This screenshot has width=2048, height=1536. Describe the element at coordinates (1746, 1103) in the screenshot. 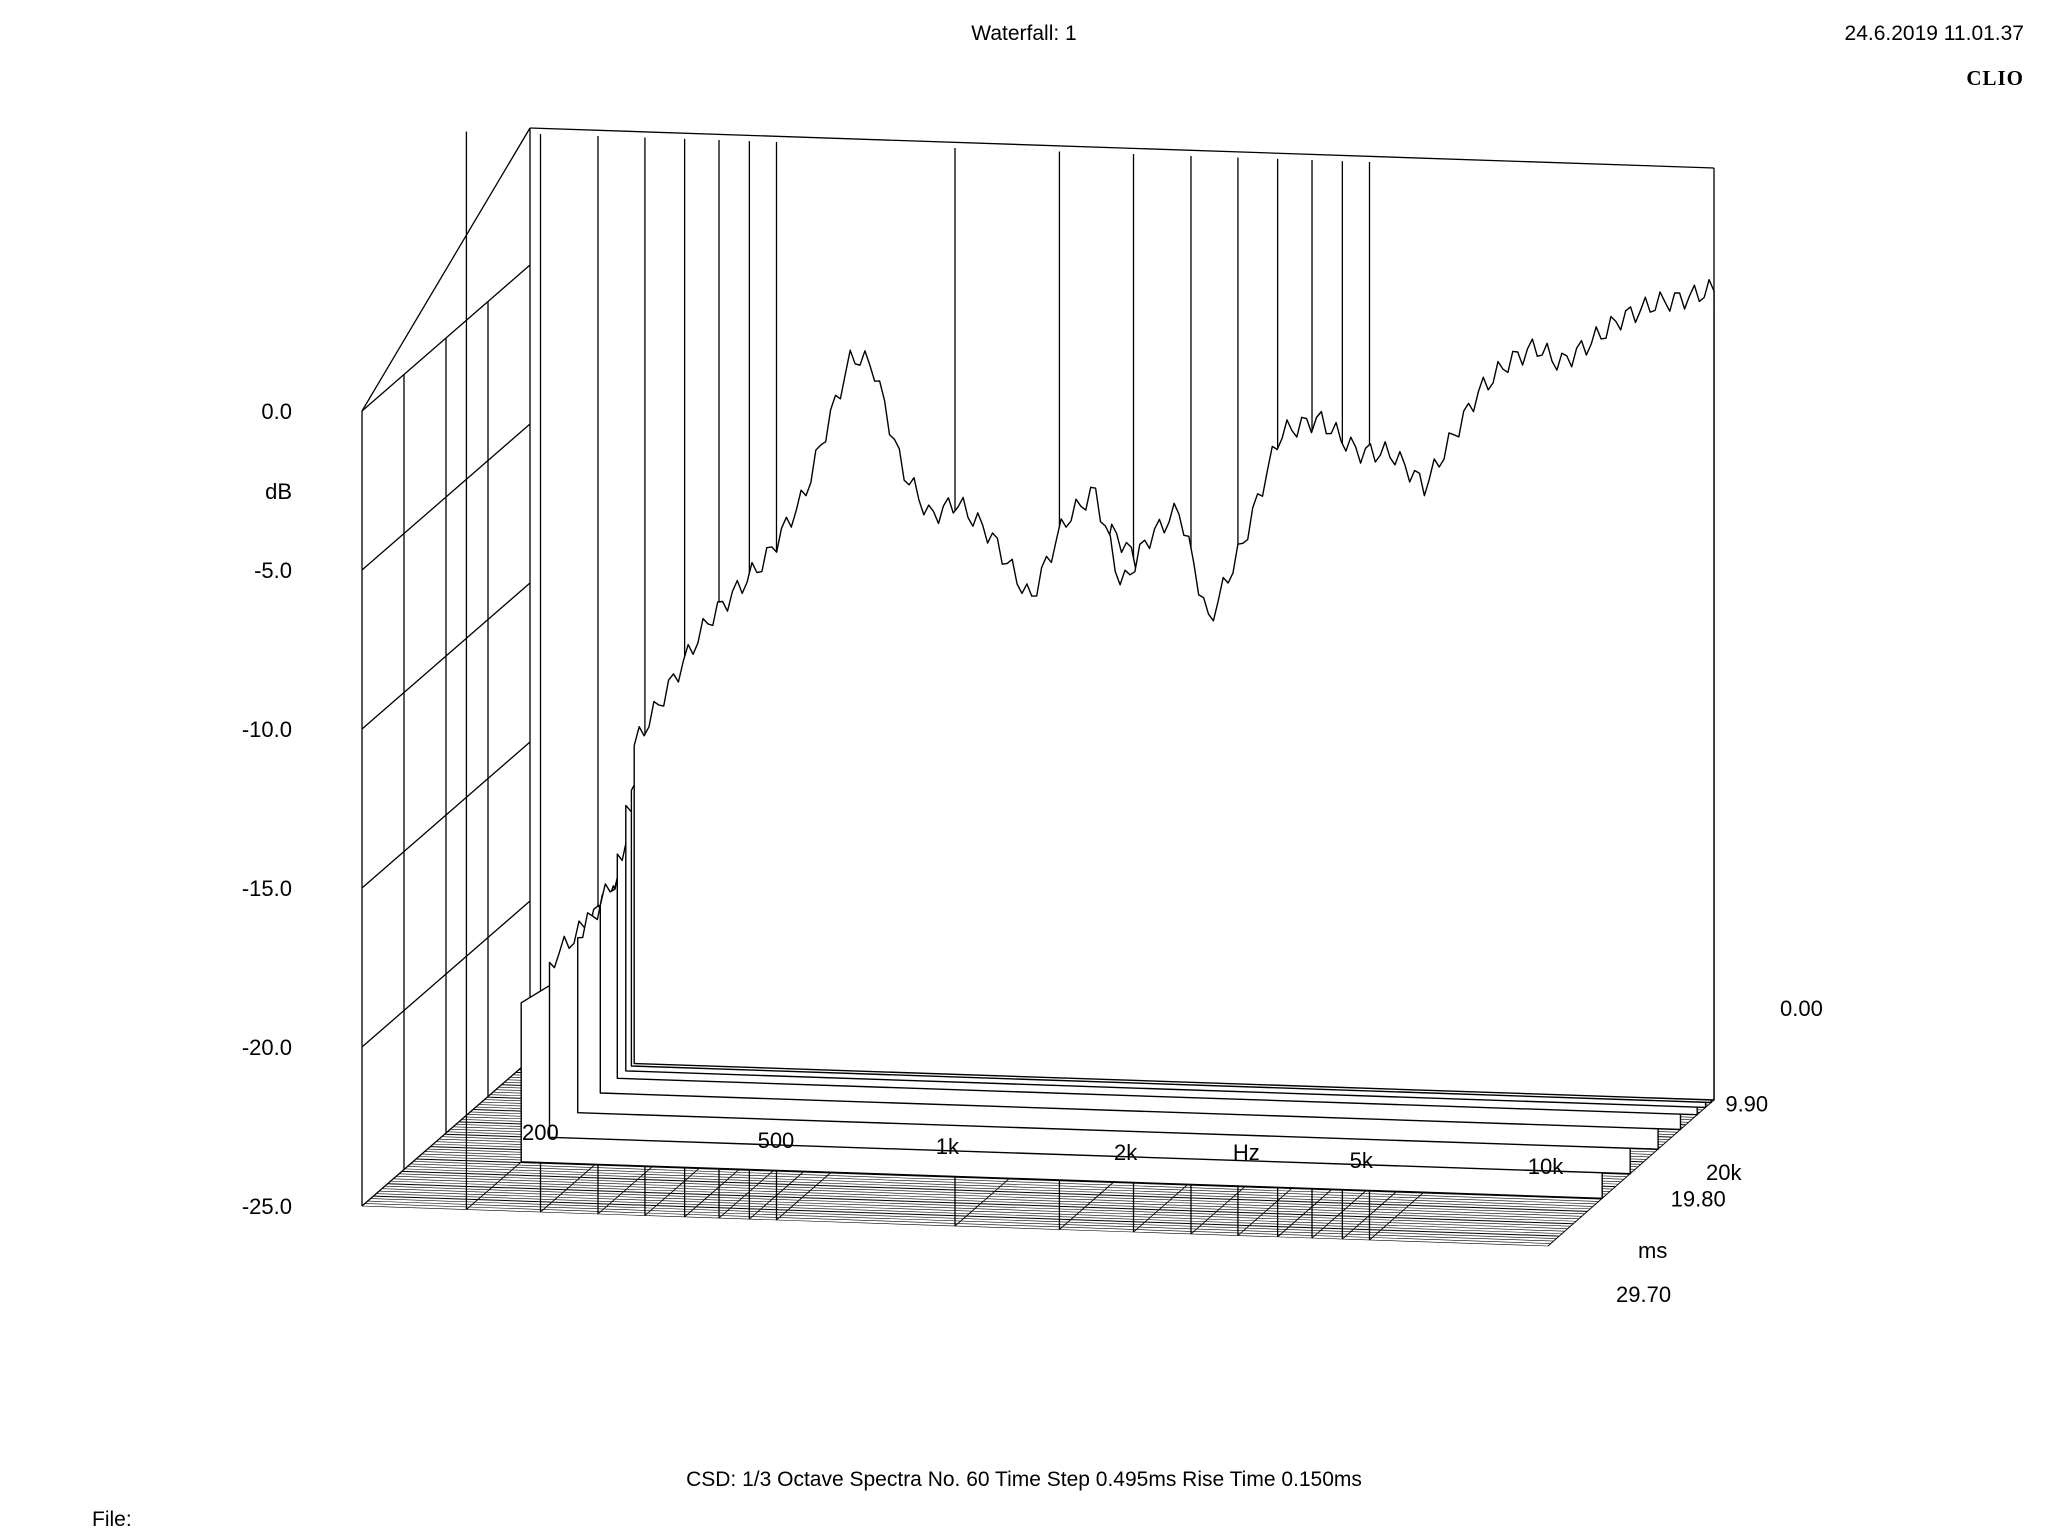

I see `z-tick-label: 9.90` at that location.